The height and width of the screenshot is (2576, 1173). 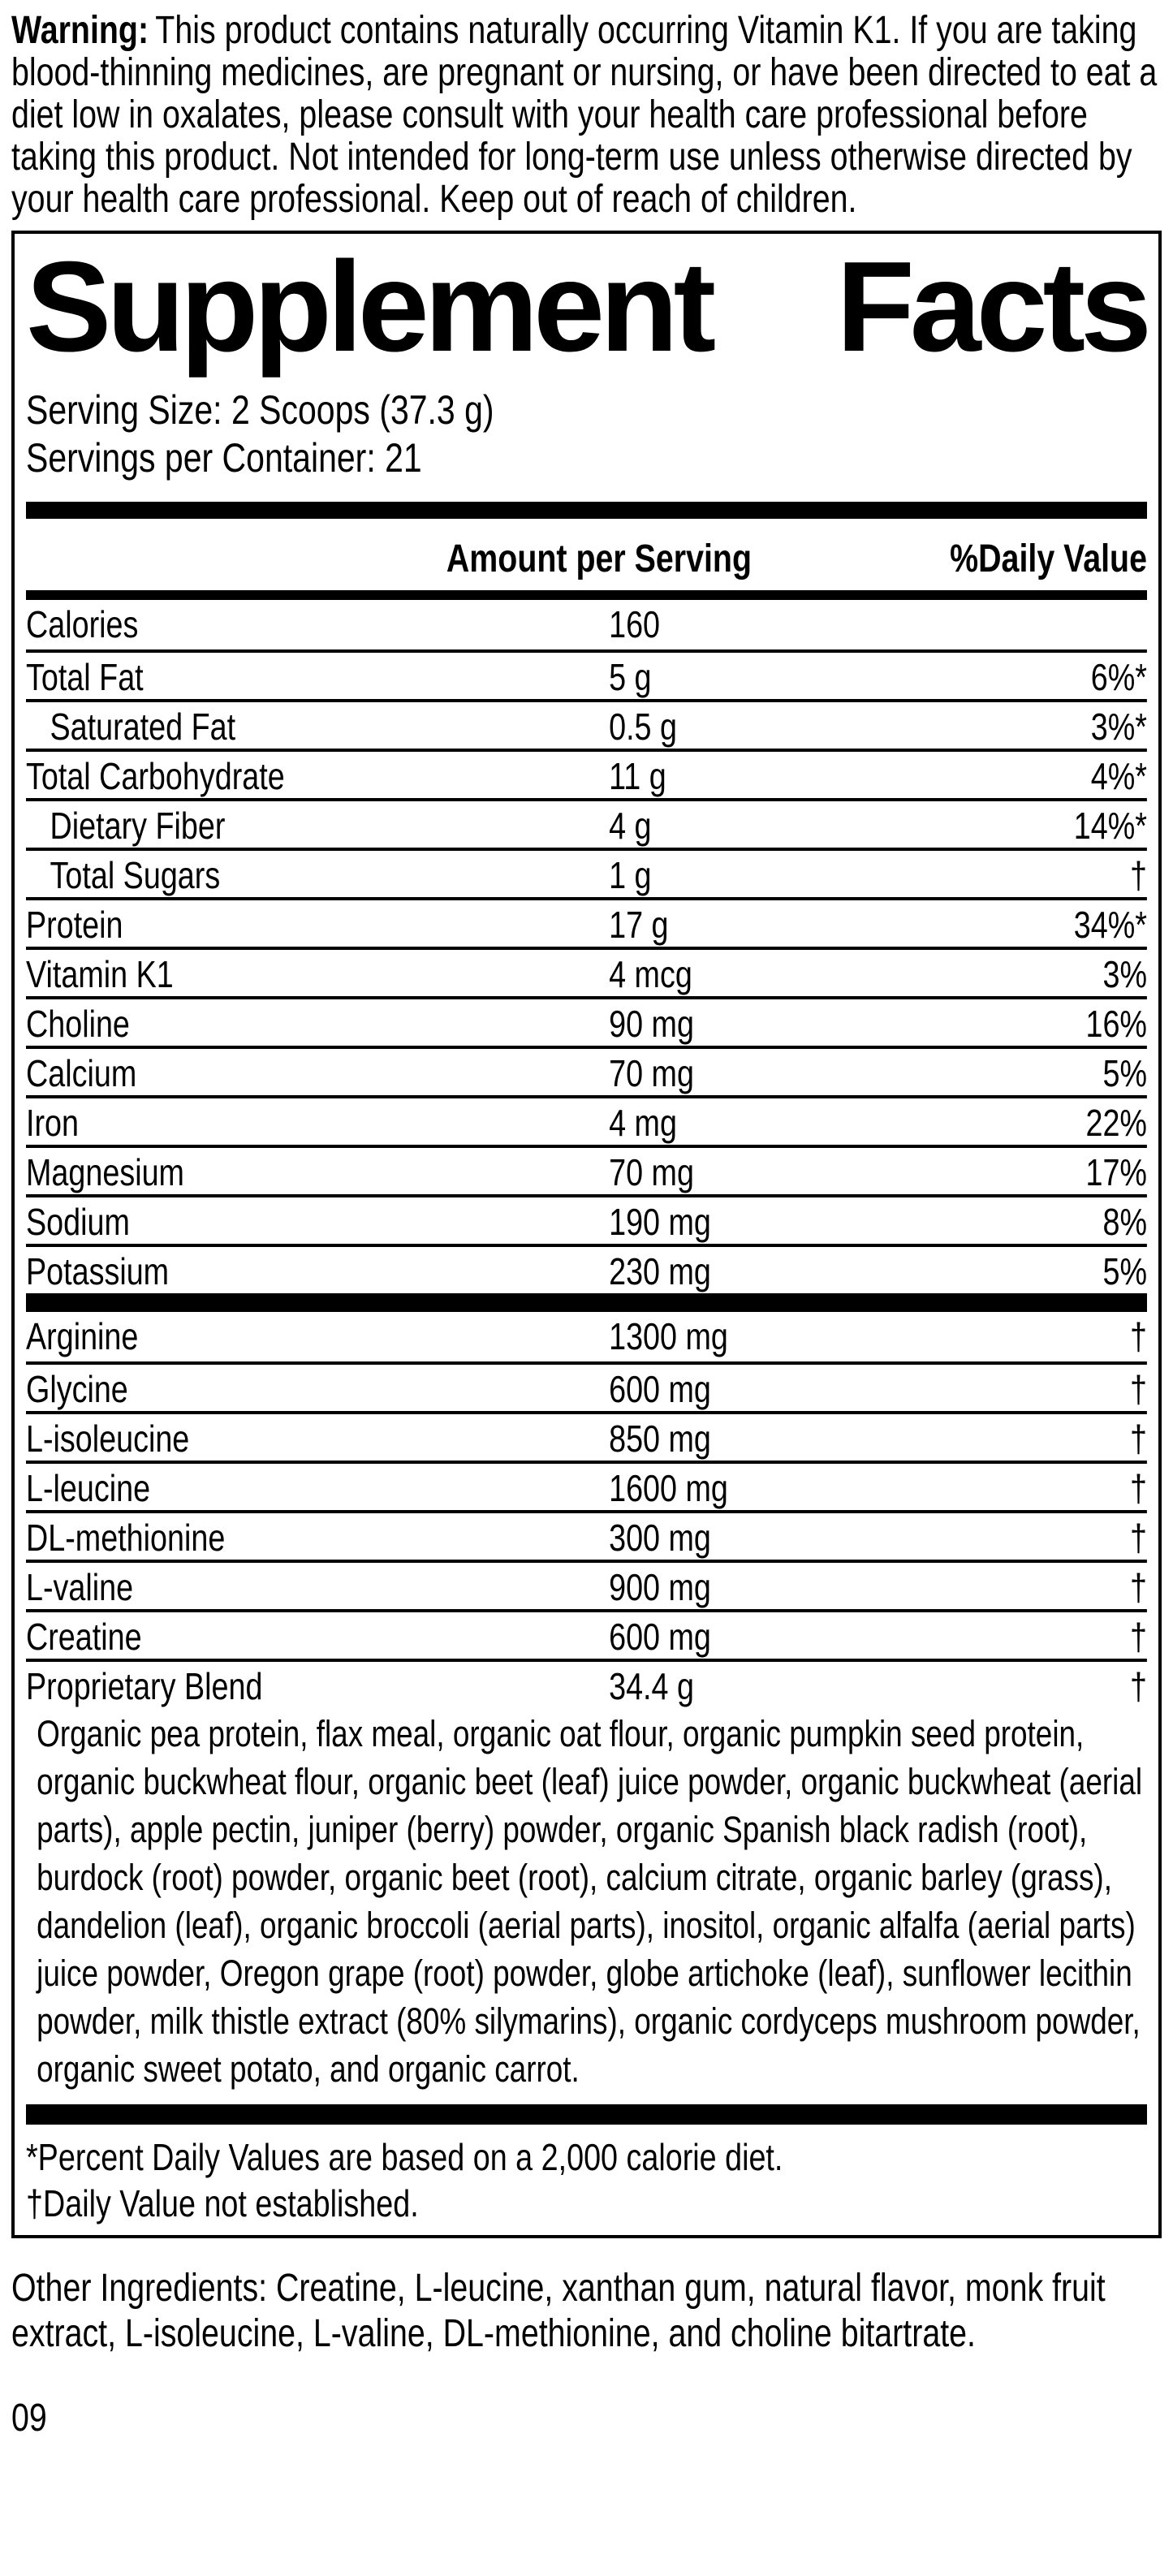 I want to click on nutrient-row: Glycine 600 mg †, so click(x=586, y=1386).